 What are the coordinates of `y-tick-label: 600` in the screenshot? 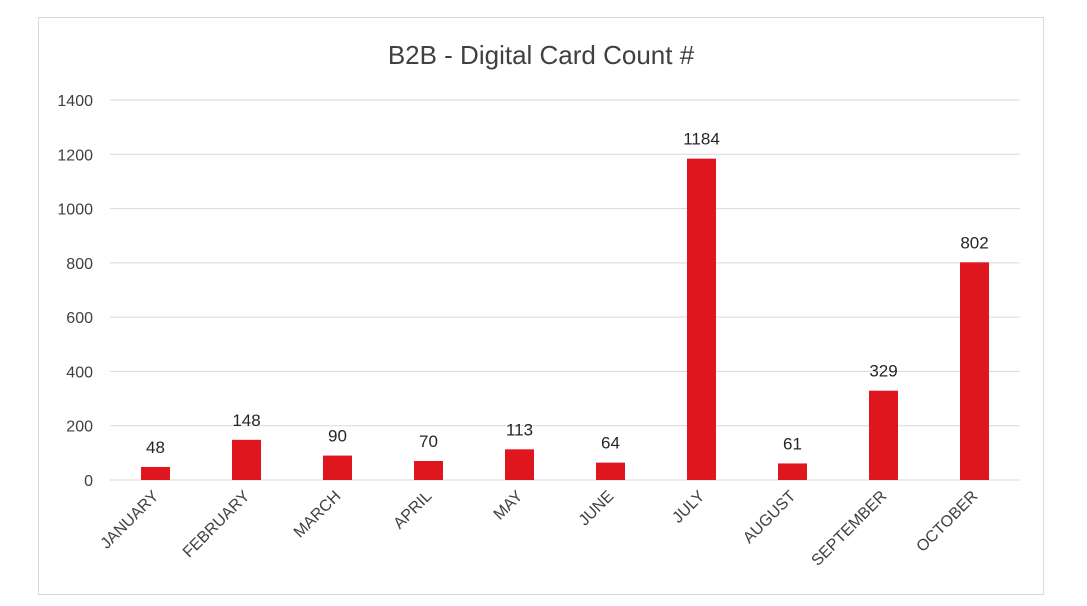 It's located at (79, 318).